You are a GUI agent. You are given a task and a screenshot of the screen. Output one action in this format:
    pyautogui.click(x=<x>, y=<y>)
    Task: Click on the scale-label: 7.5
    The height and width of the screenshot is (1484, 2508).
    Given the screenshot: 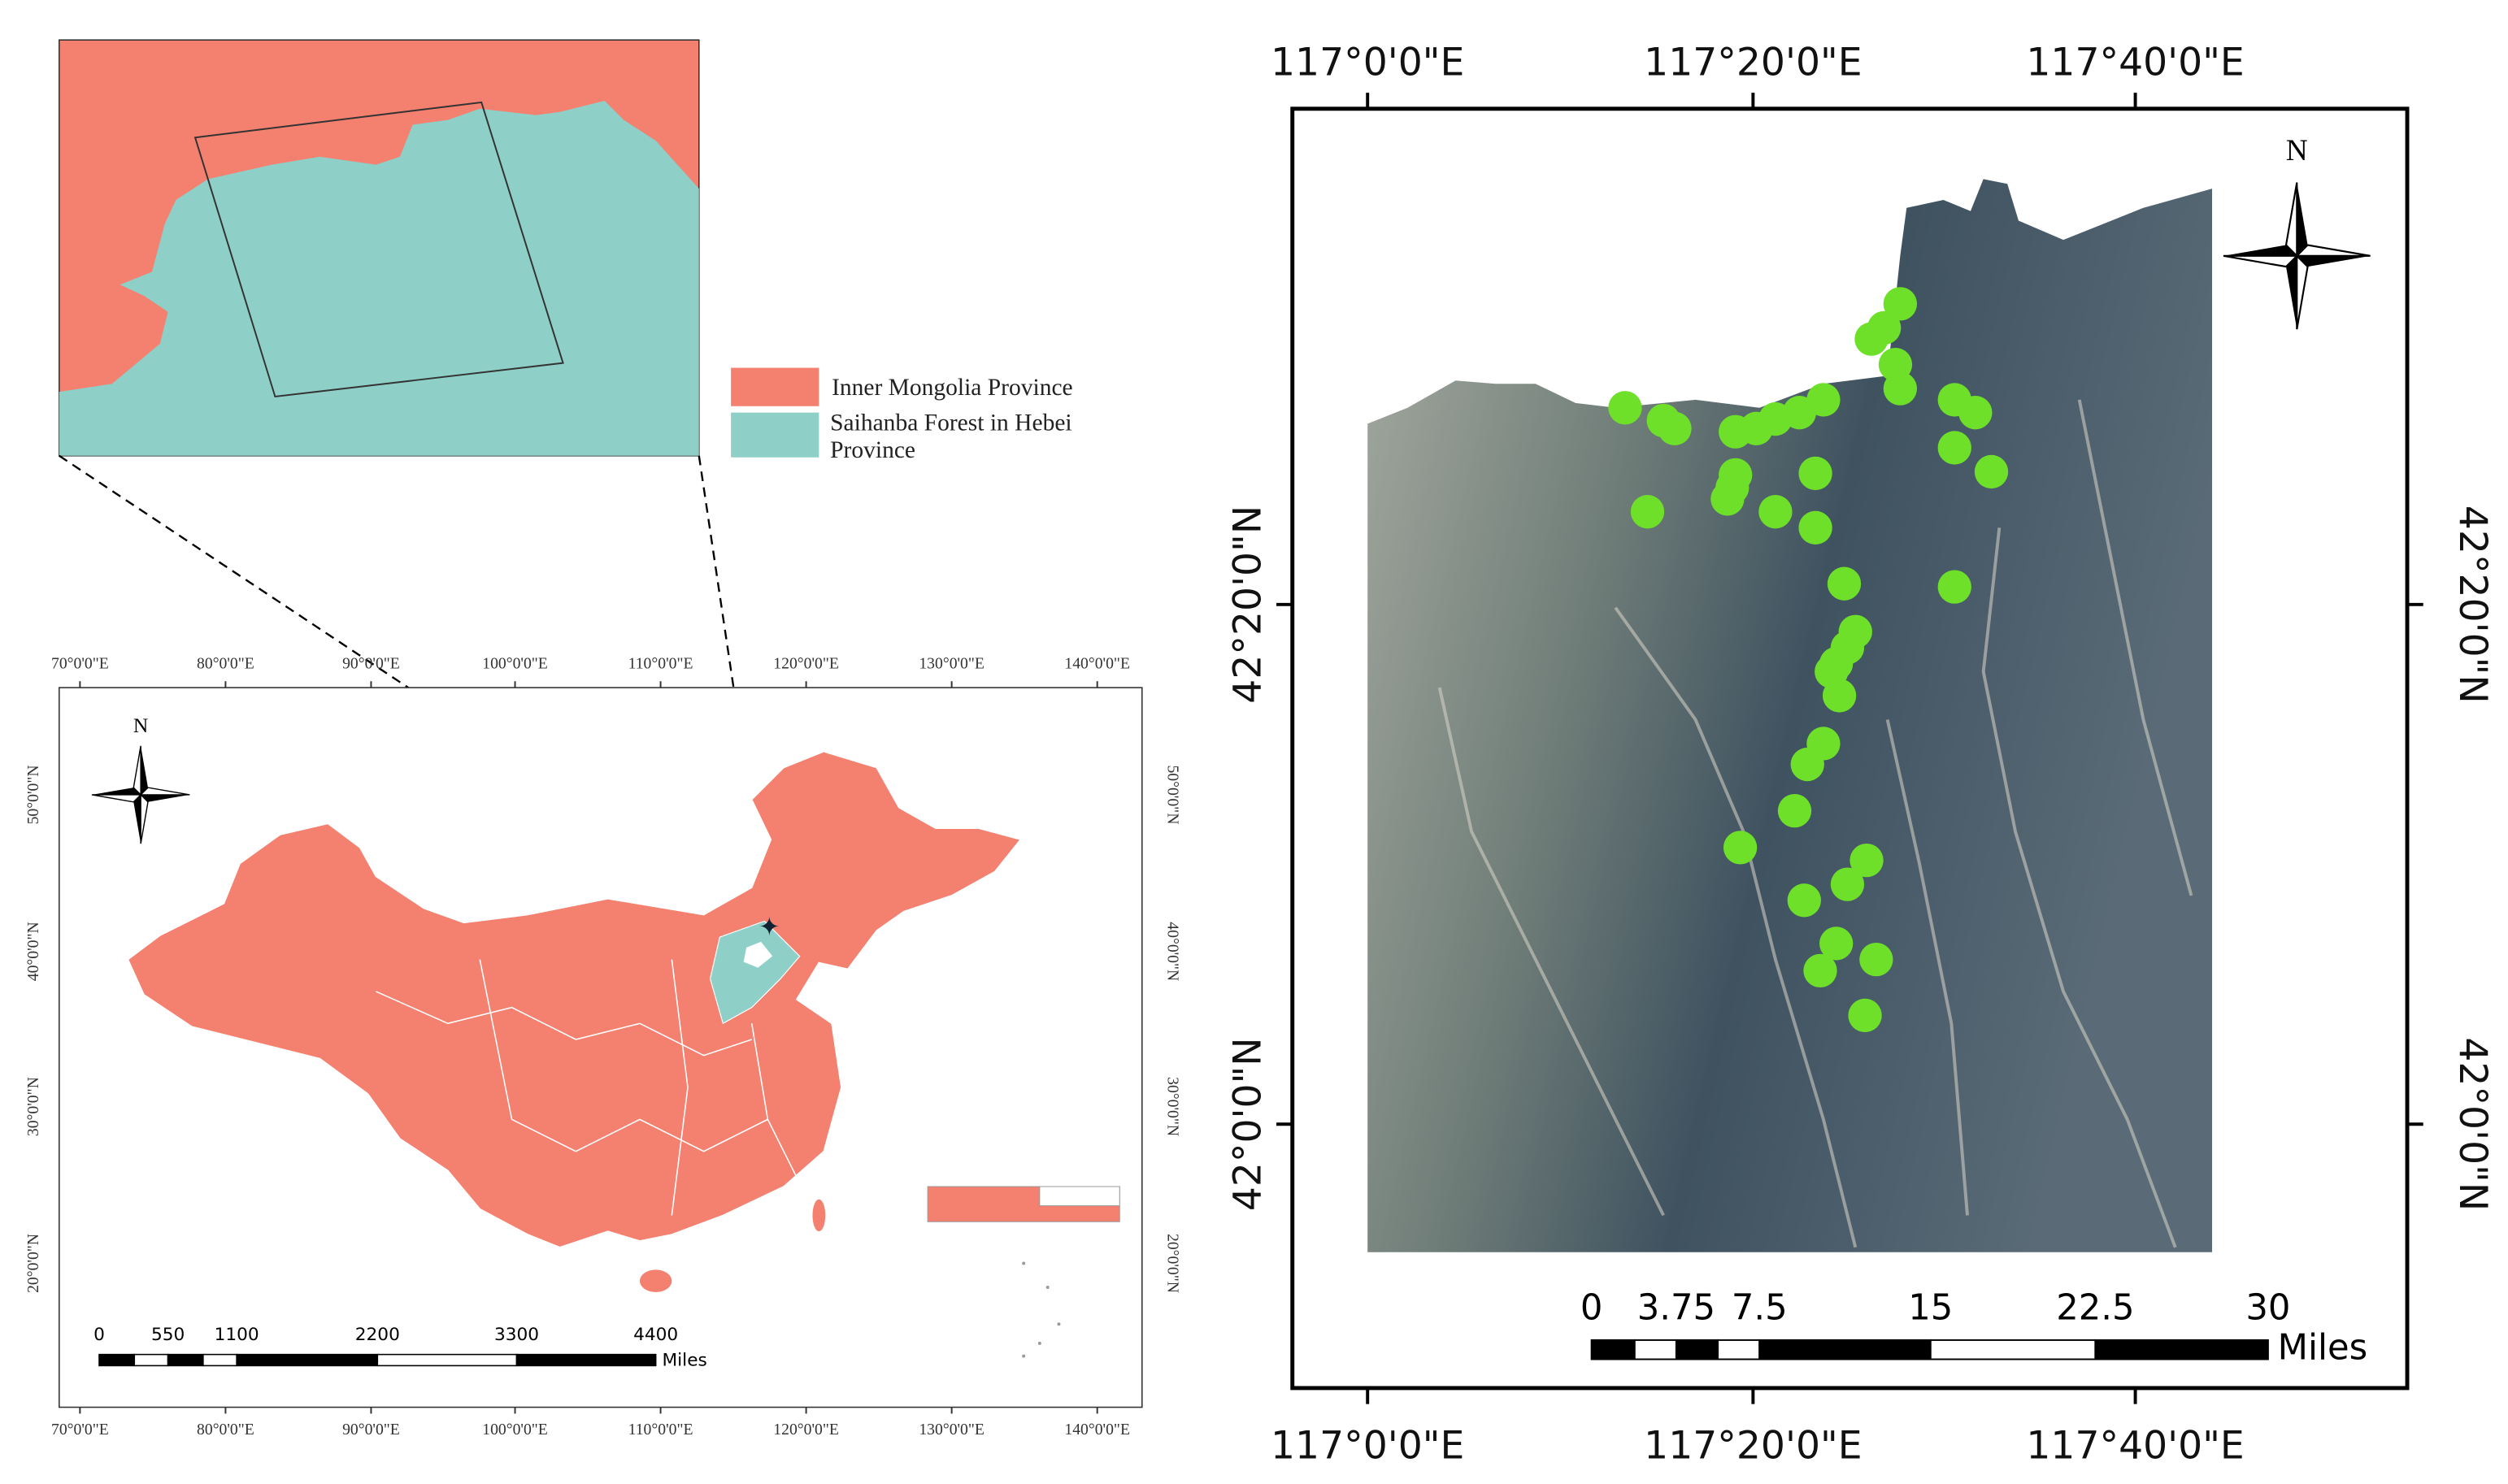 What is the action you would take?
    pyautogui.click(x=1760, y=1307)
    